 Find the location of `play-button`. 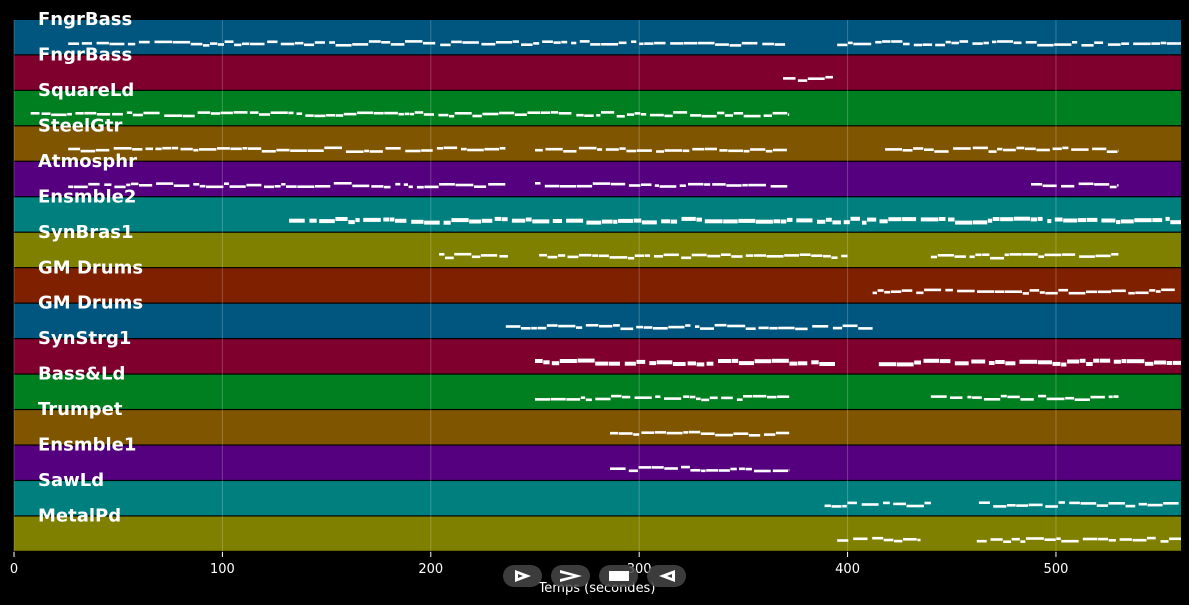

play-button is located at coordinates (522, 576).